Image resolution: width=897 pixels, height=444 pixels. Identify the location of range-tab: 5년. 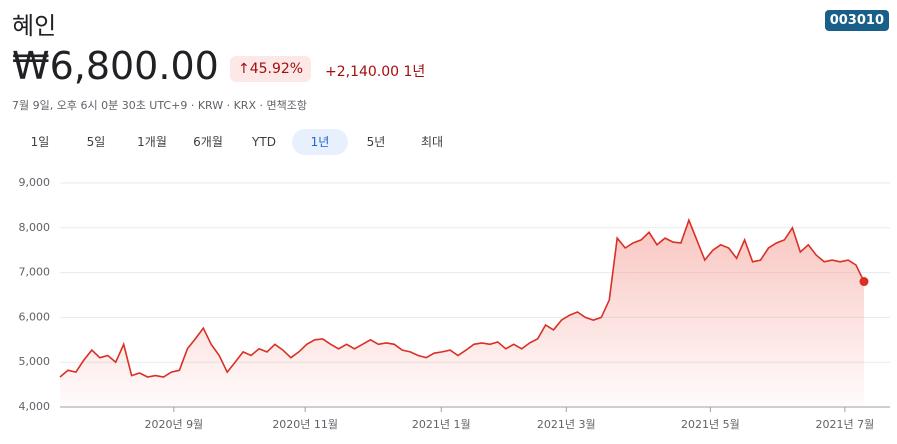
(376, 142).